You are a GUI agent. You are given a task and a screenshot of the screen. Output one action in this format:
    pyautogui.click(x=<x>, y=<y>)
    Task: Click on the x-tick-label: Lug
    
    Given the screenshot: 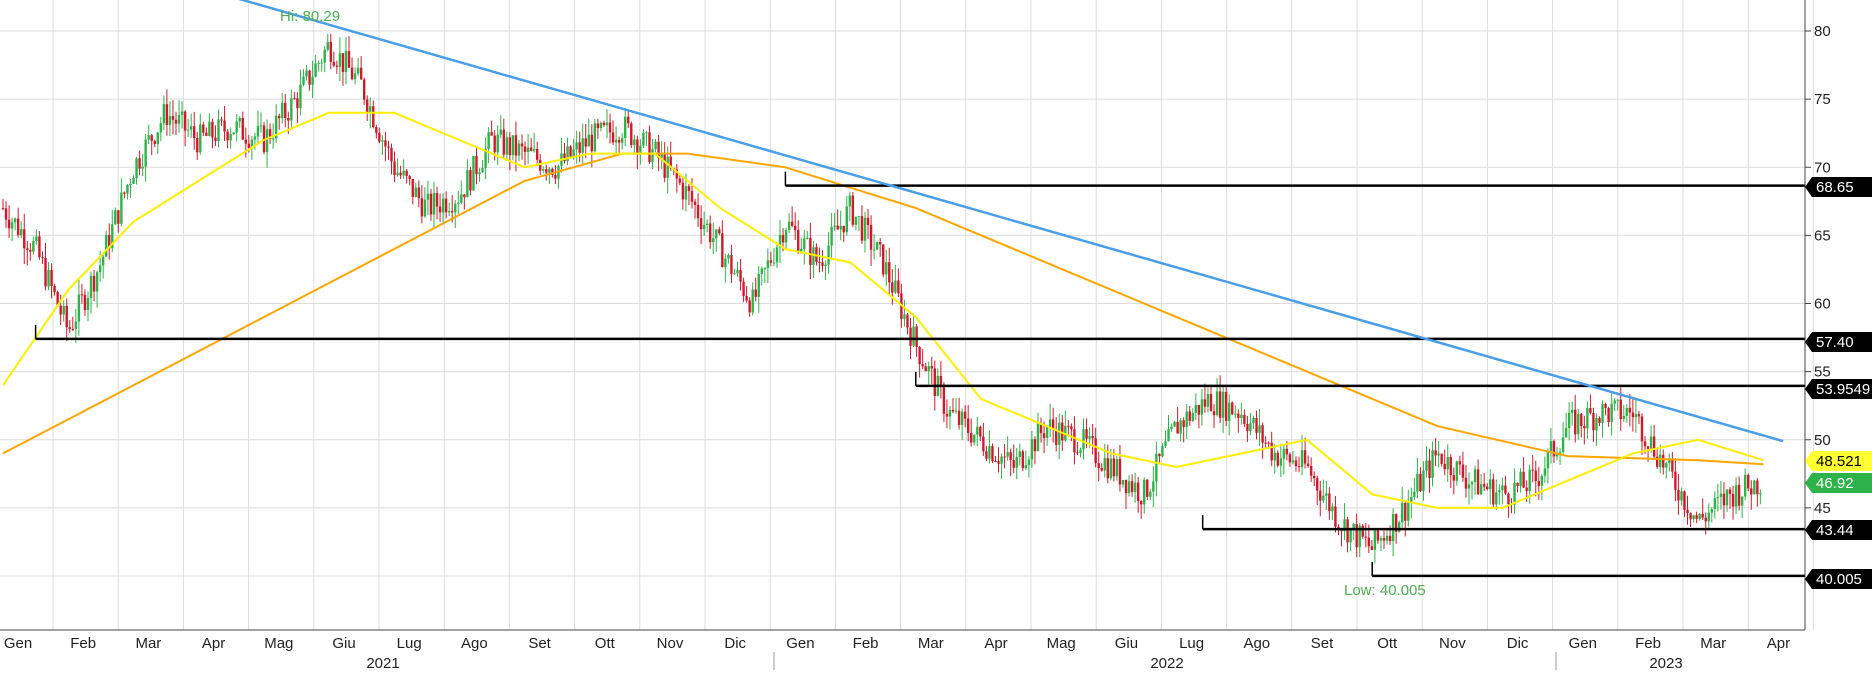 What is the action you would take?
    pyautogui.click(x=409, y=643)
    